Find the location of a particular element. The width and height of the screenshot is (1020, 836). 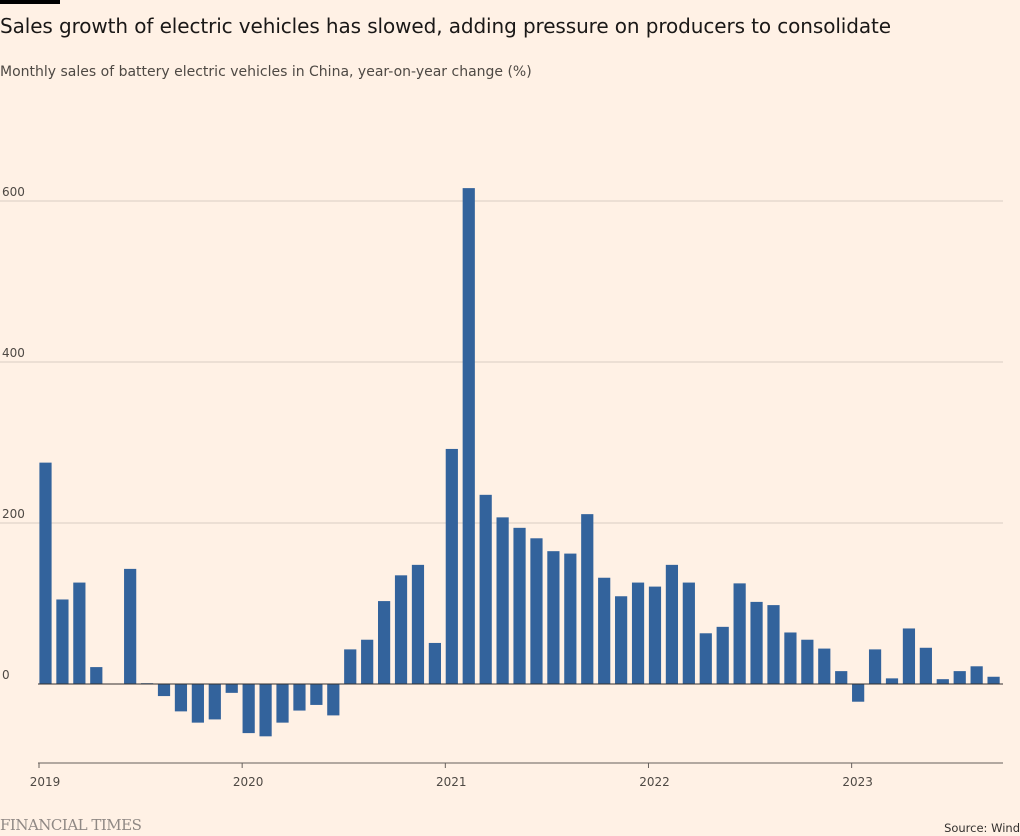

source-note: Source: Wind is located at coordinates (982, 828).